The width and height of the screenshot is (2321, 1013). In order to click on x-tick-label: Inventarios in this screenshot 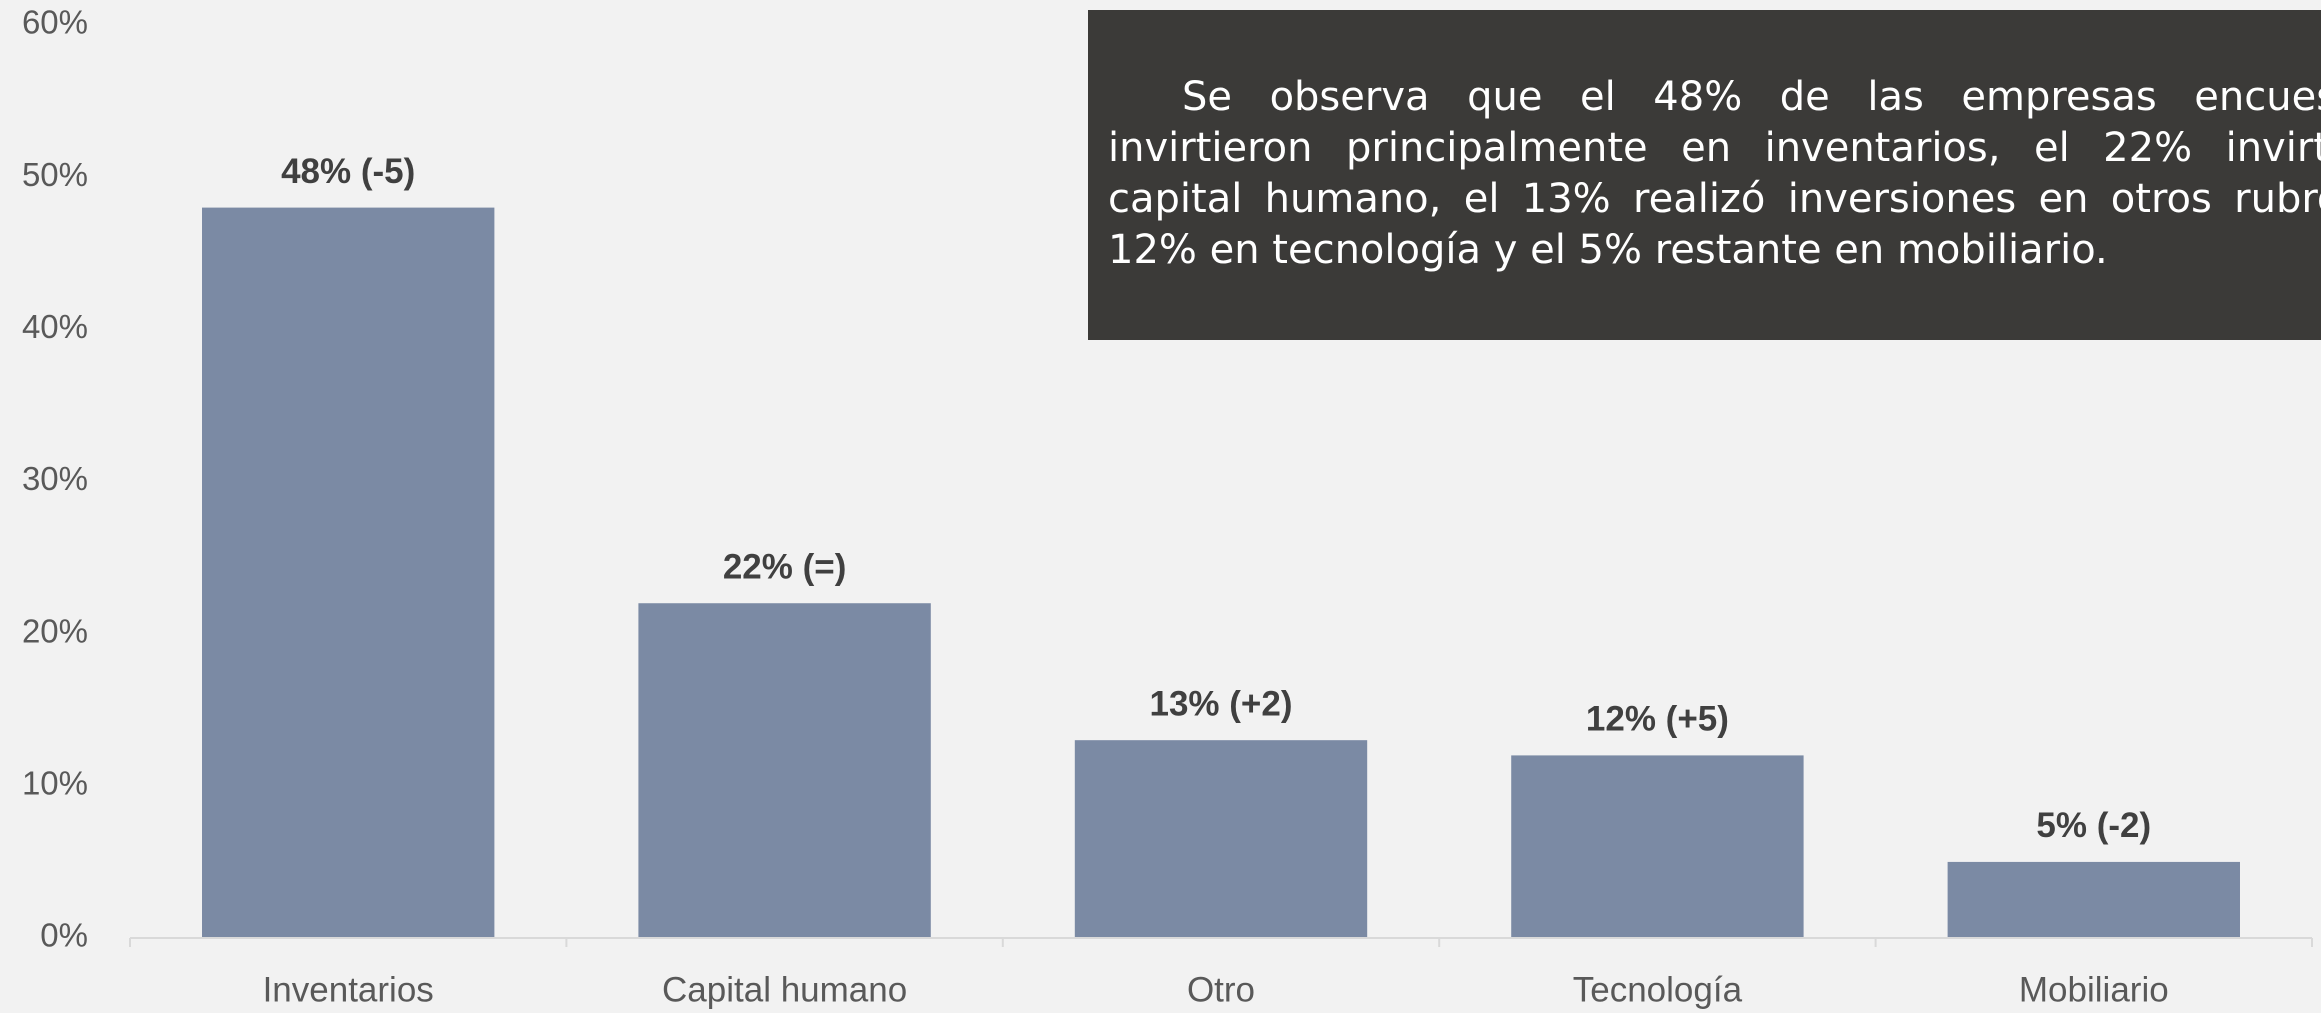, I will do `click(348, 989)`.